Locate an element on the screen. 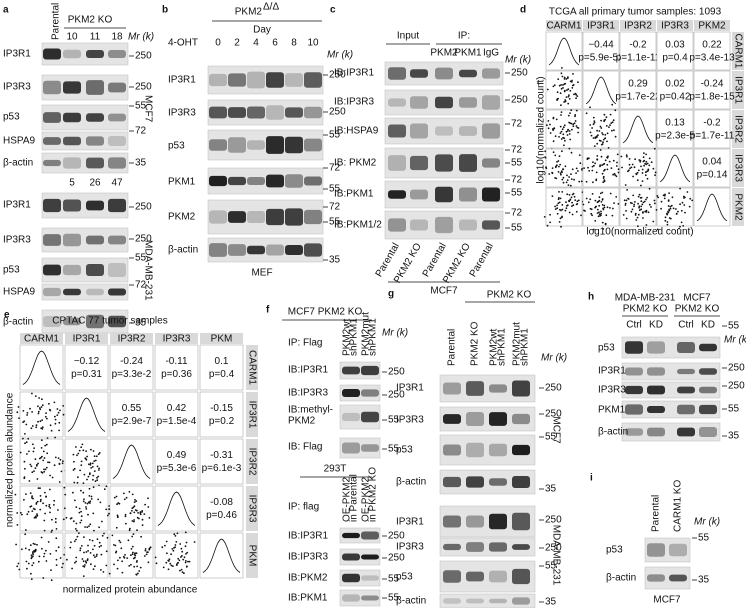 The image size is (746, 608). lane-label: Parental is located at coordinates (452, 347).